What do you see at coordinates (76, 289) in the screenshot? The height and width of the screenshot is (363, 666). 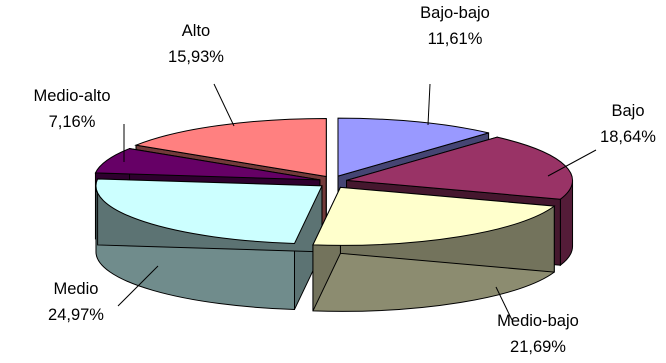 I see `slice-label-medio: Medio` at bounding box center [76, 289].